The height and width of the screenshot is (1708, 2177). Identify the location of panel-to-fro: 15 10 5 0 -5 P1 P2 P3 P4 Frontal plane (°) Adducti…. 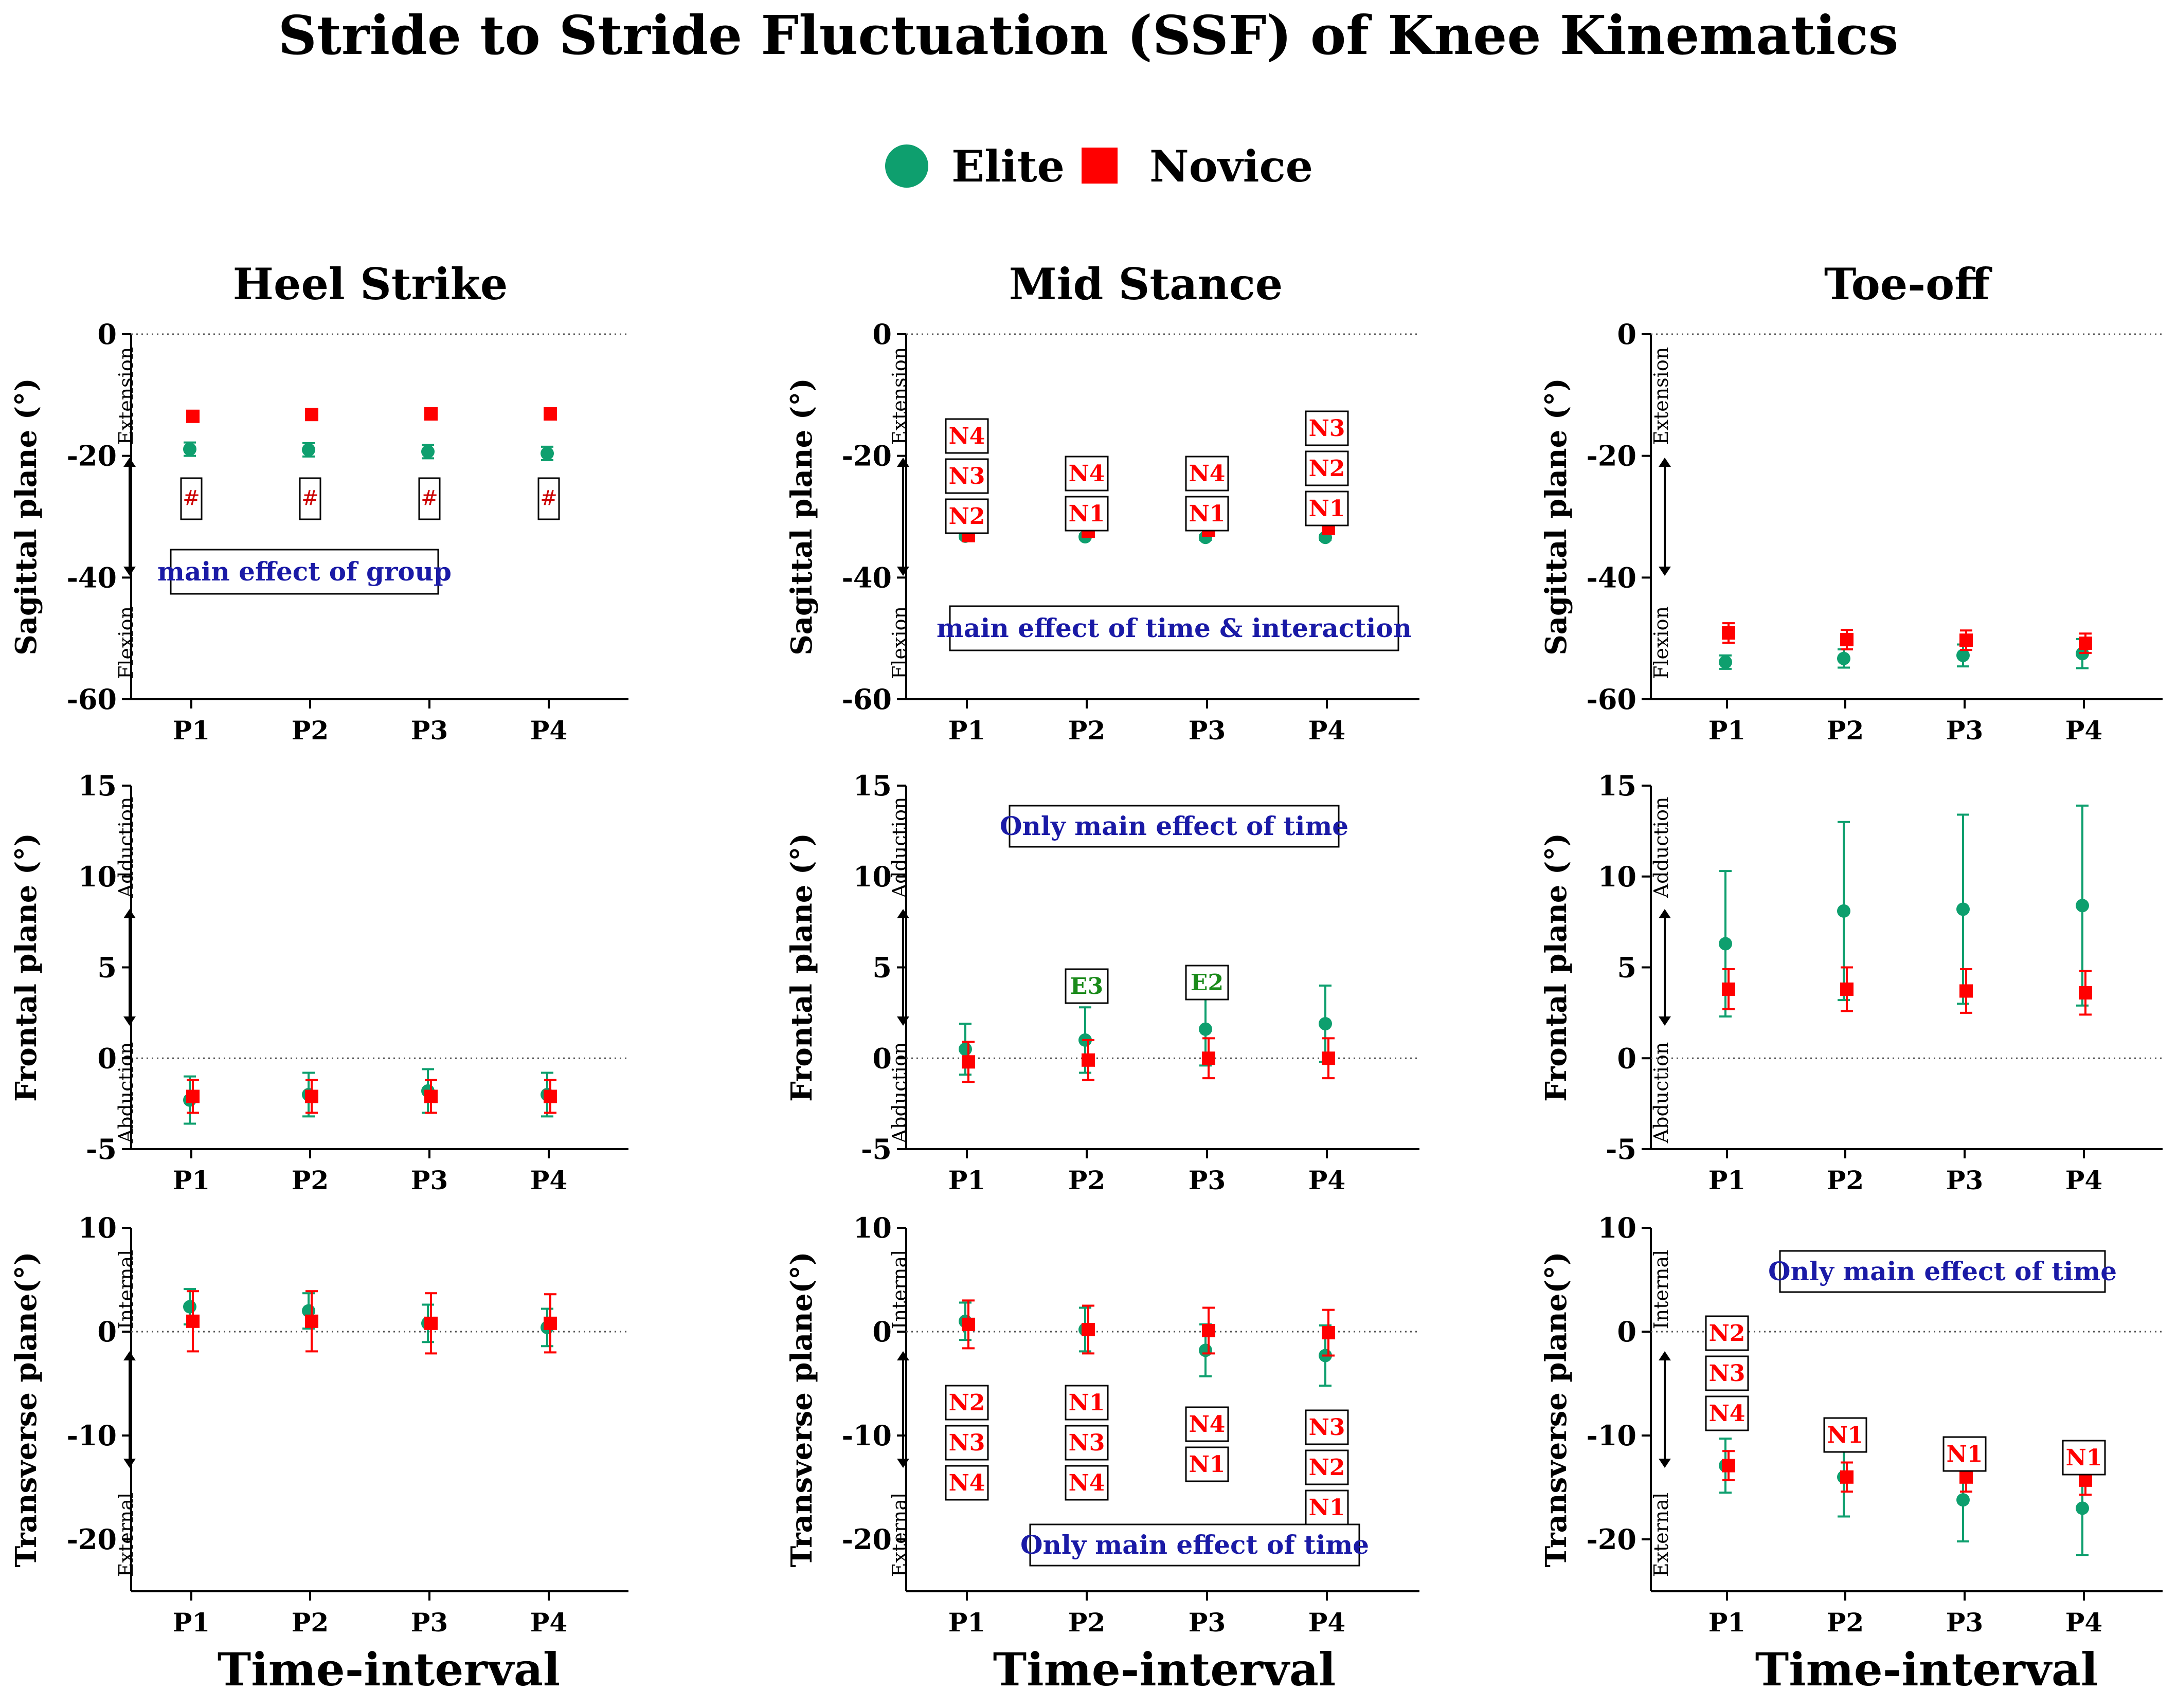
(1851, 982).